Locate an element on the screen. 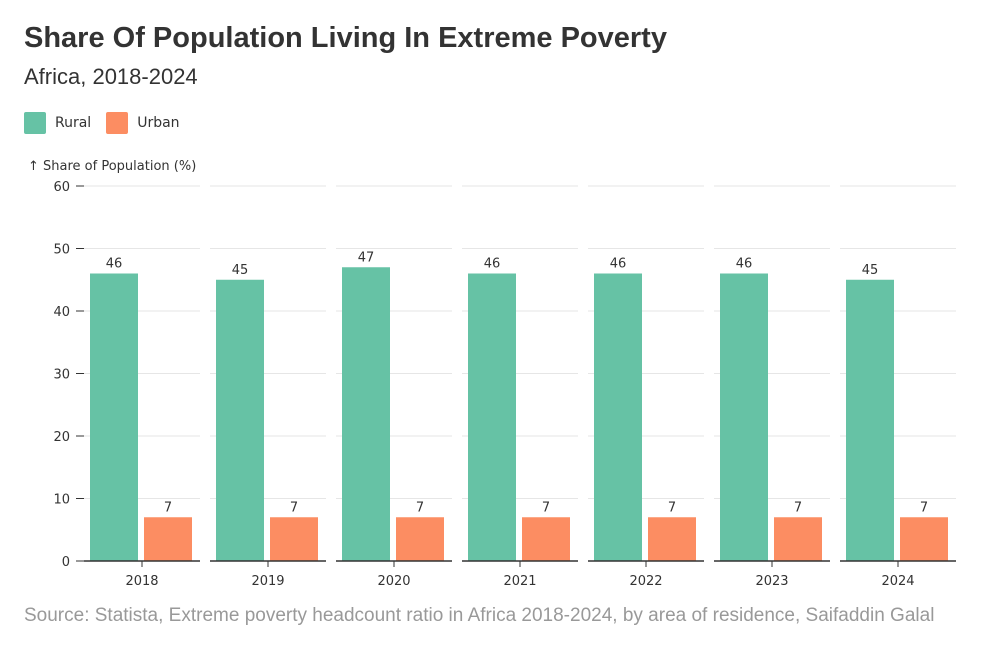 This screenshot has height=654, width=1000. legend-item-urban: Urban is located at coordinates (143, 123).